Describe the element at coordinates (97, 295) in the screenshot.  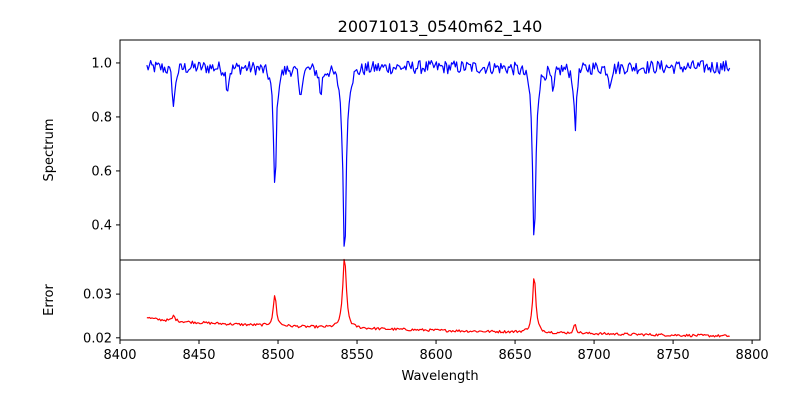
I see `error-y-tick-label: 0.03` at that location.